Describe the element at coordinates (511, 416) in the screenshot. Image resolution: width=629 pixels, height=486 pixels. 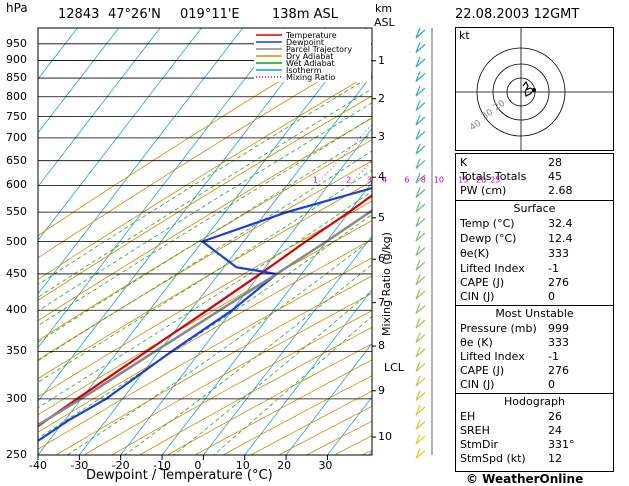
I see `hodo-row: EH 26` at that location.